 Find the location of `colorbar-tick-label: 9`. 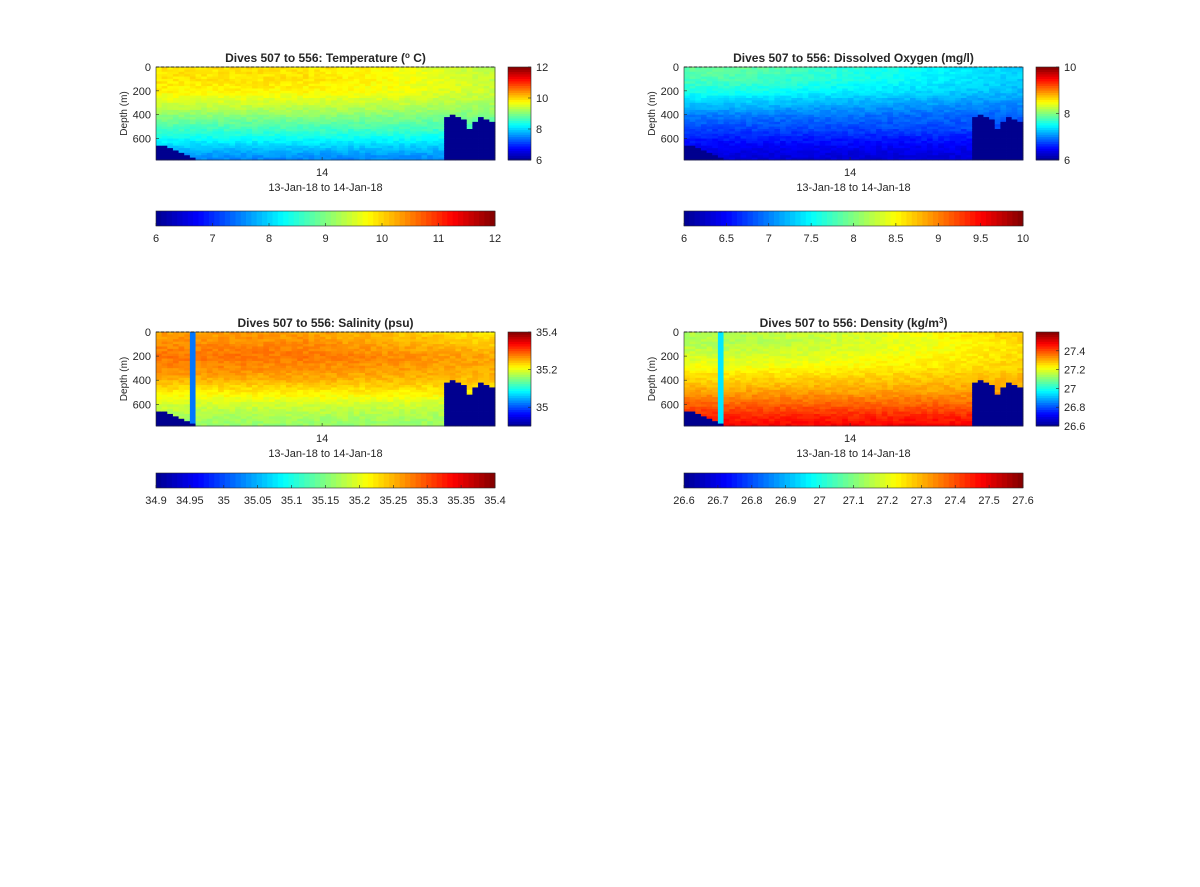

colorbar-tick-label: 9 is located at coordinates (325, 239).